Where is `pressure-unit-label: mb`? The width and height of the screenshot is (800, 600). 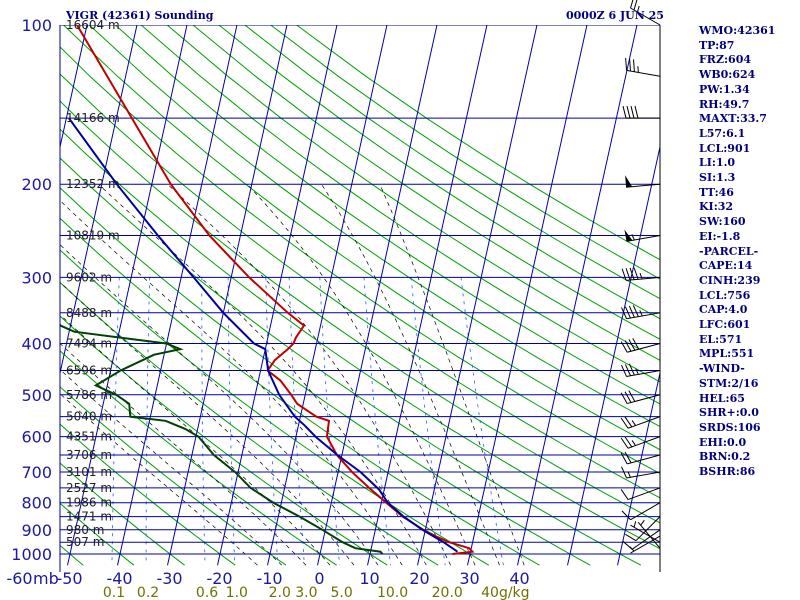
pressure-unit-label: mb is located at coordinates (46, 578).